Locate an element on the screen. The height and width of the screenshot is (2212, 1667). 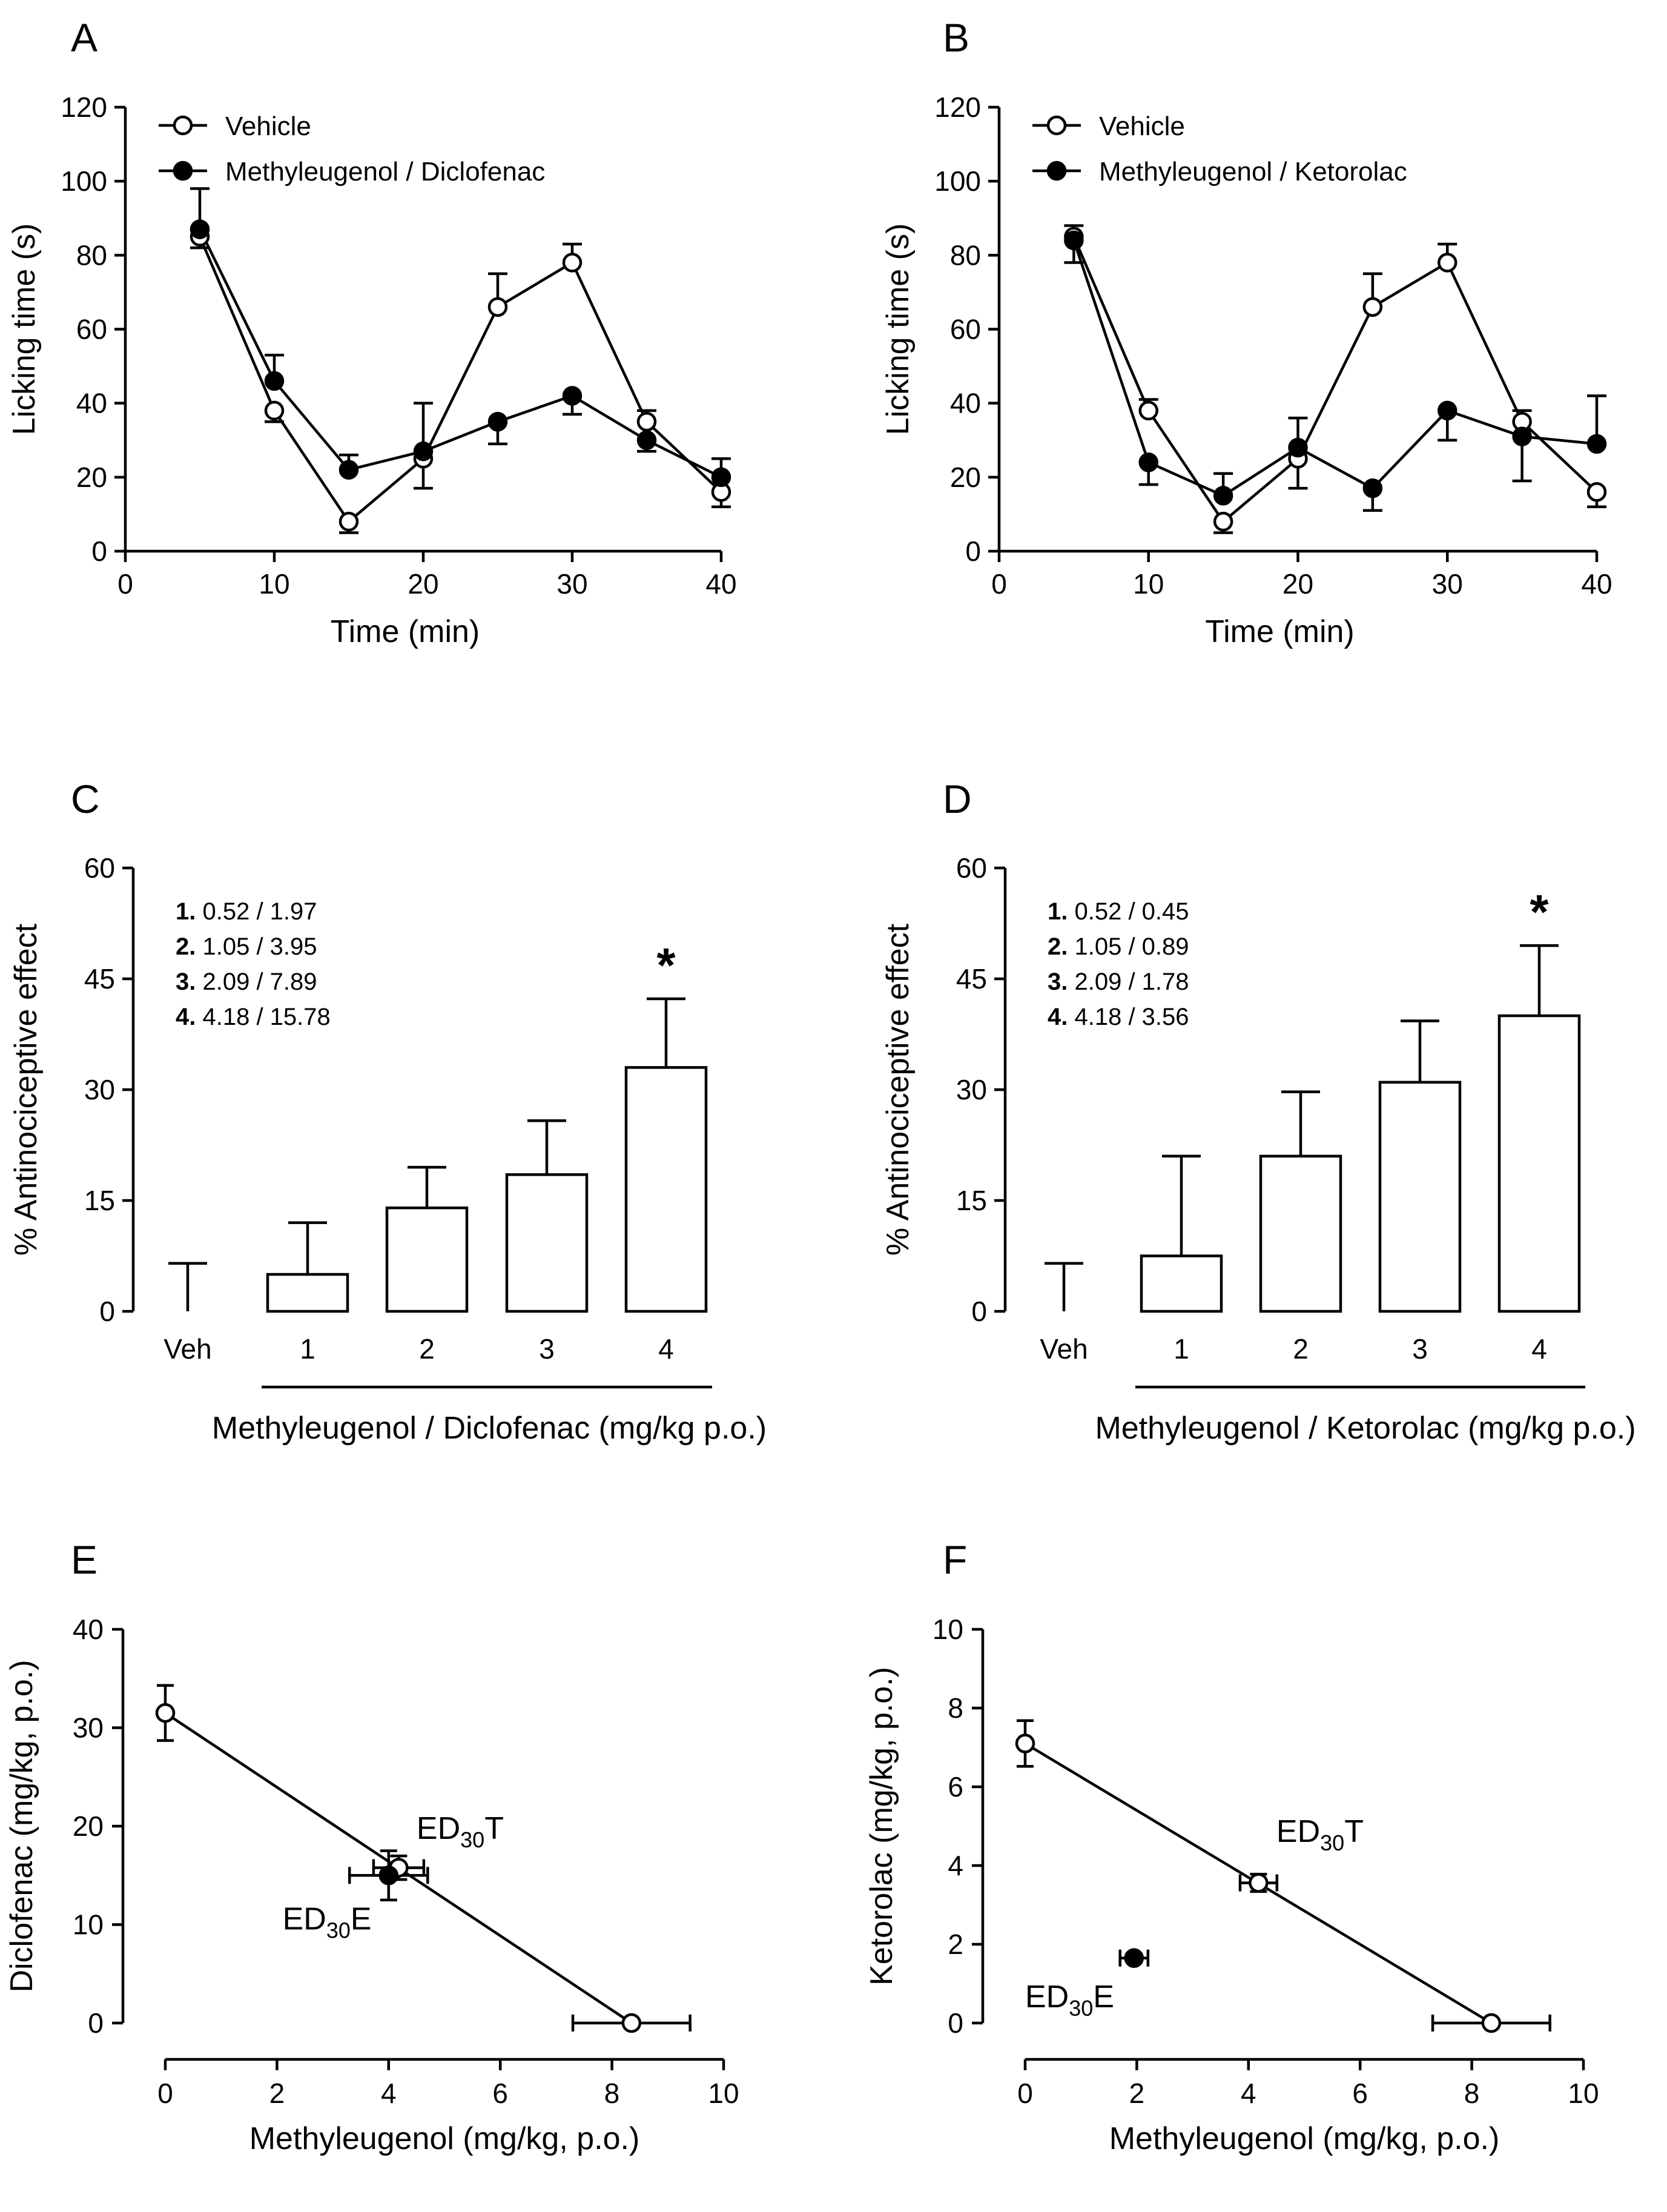
panel-f-x-tick-label: 0 is located at coordinates (1025, 2093).